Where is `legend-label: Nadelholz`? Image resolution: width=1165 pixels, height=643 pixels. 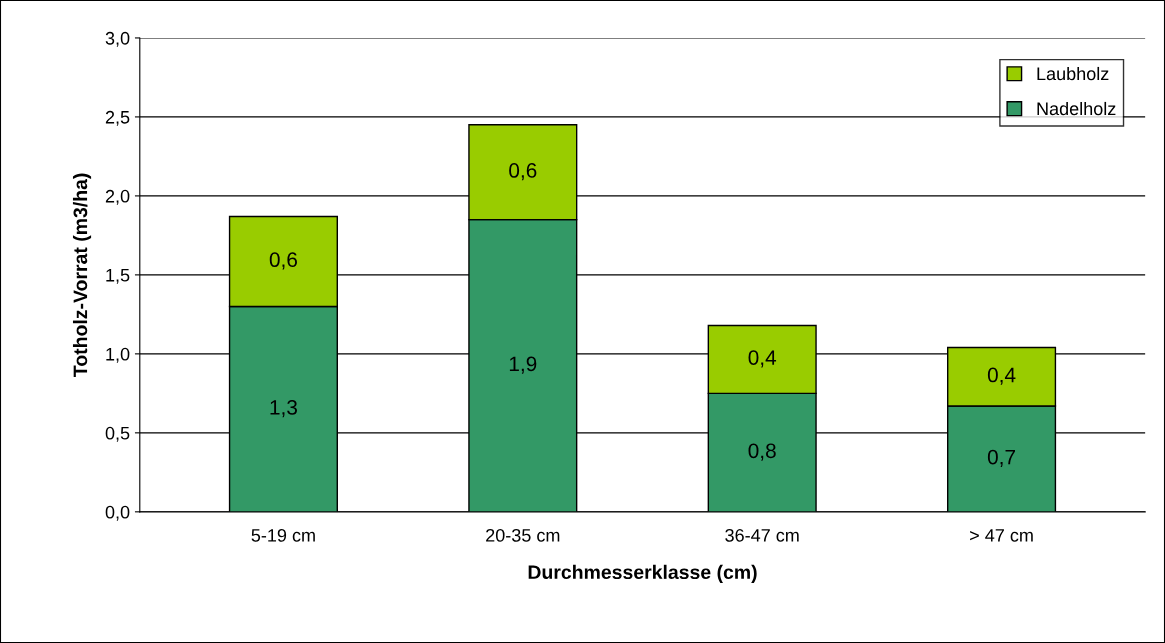 legend-label: Nadelholz is located at coordinates (1076, 108).